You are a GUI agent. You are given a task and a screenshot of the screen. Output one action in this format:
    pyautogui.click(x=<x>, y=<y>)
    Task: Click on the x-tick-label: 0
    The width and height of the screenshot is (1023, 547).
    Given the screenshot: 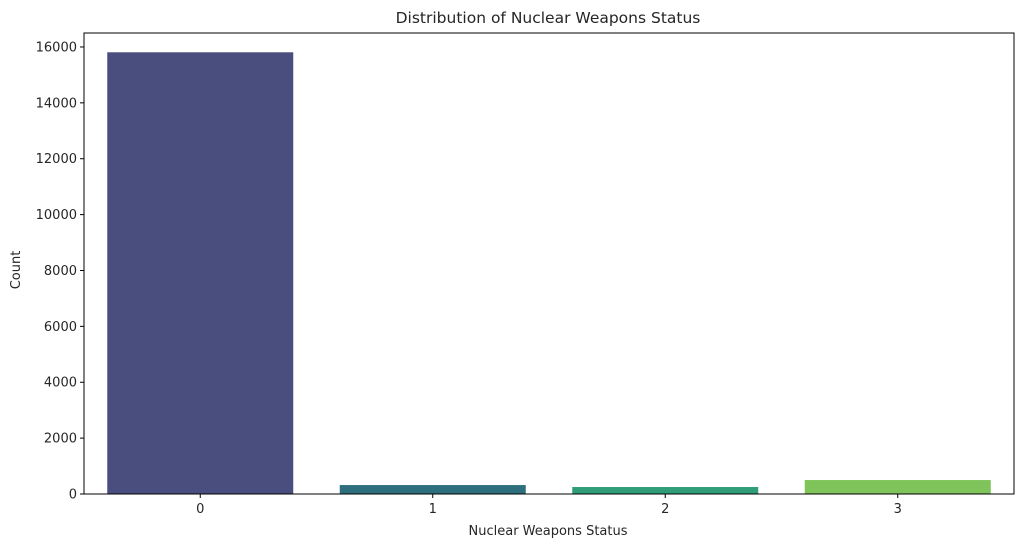 What is the action you would take?
    pyautogui.click(x=200, y=509)
    